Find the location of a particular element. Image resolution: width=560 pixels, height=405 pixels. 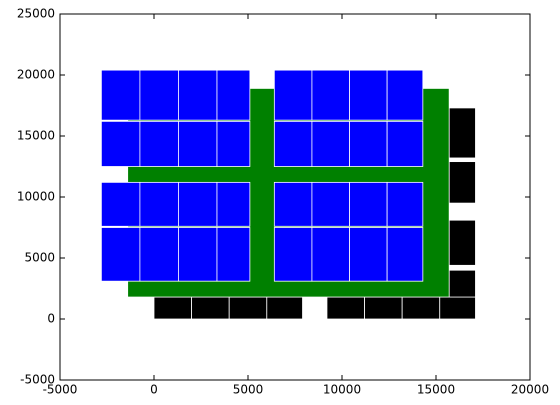

y-tick-label: 15000 is located at coordinates (36, 136).